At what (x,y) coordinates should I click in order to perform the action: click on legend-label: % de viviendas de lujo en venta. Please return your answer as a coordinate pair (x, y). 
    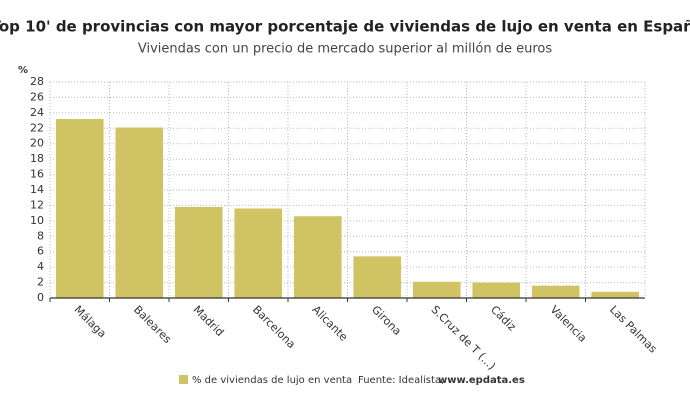
    Looking at the image, I should click on (272, 380).